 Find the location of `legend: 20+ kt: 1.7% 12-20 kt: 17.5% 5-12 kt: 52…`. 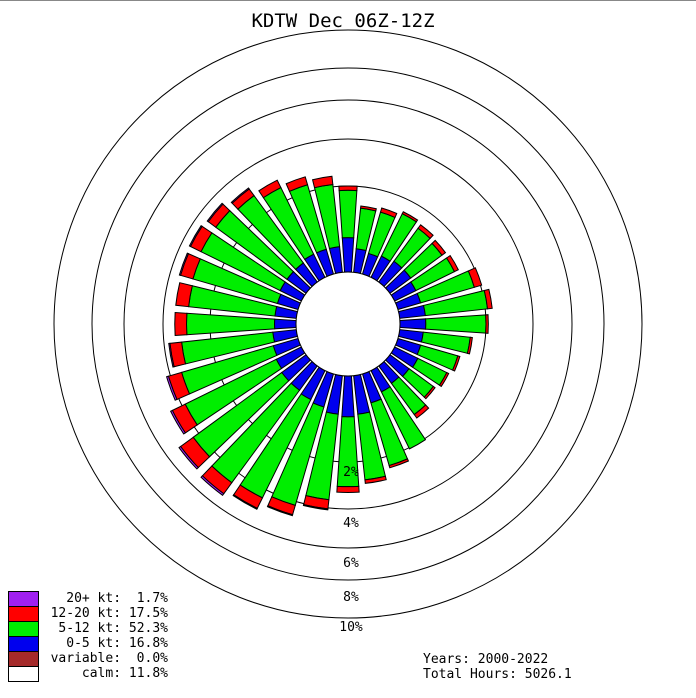

legend: 20+ kt: 1.7% 12-20 kt: 17.5% 5-12 kt: 52… is located at coordinates (88, 636).